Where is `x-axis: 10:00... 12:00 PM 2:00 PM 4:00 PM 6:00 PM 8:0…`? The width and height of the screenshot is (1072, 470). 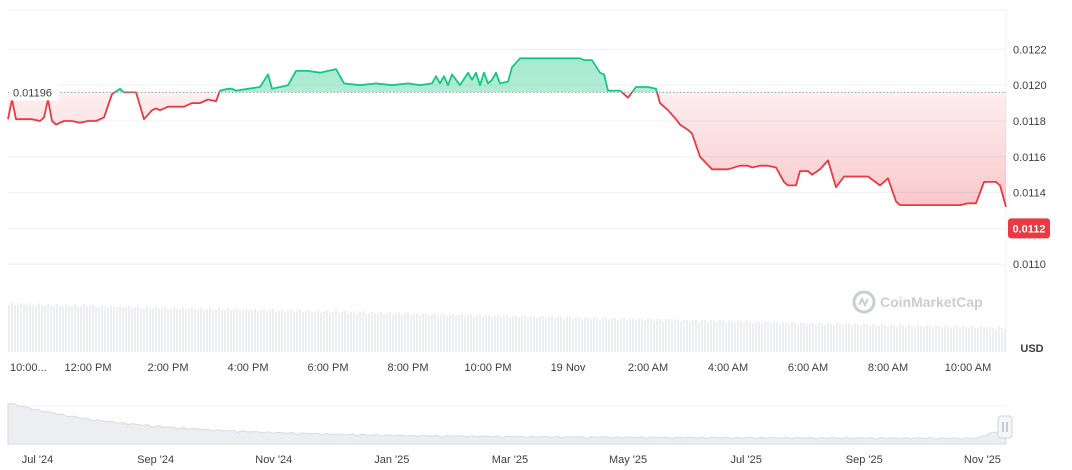
x-axis: 10:00... 12:00 PM 2:00 PM 4:00 PM 6:00 PM 8:0… is located at coordinates (500, 368).